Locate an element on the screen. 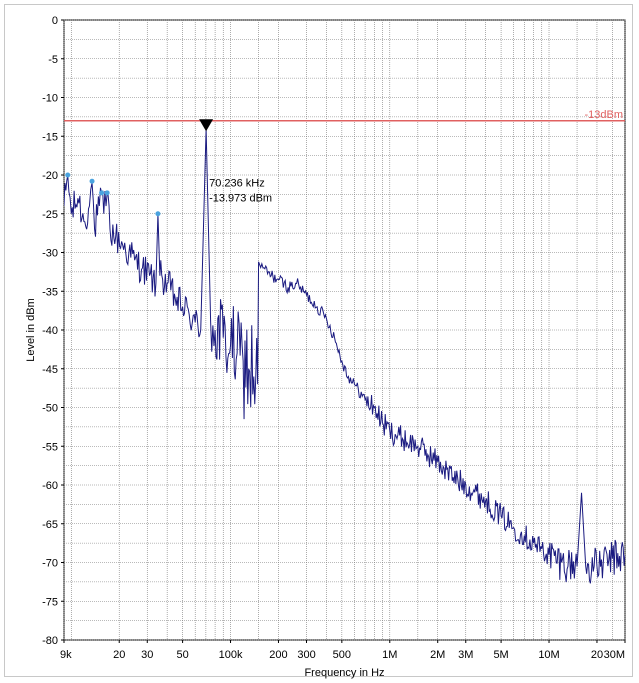 This screenshot has width=639, height=683. x-tick-label: 200 is located at coordinates (278, 655).